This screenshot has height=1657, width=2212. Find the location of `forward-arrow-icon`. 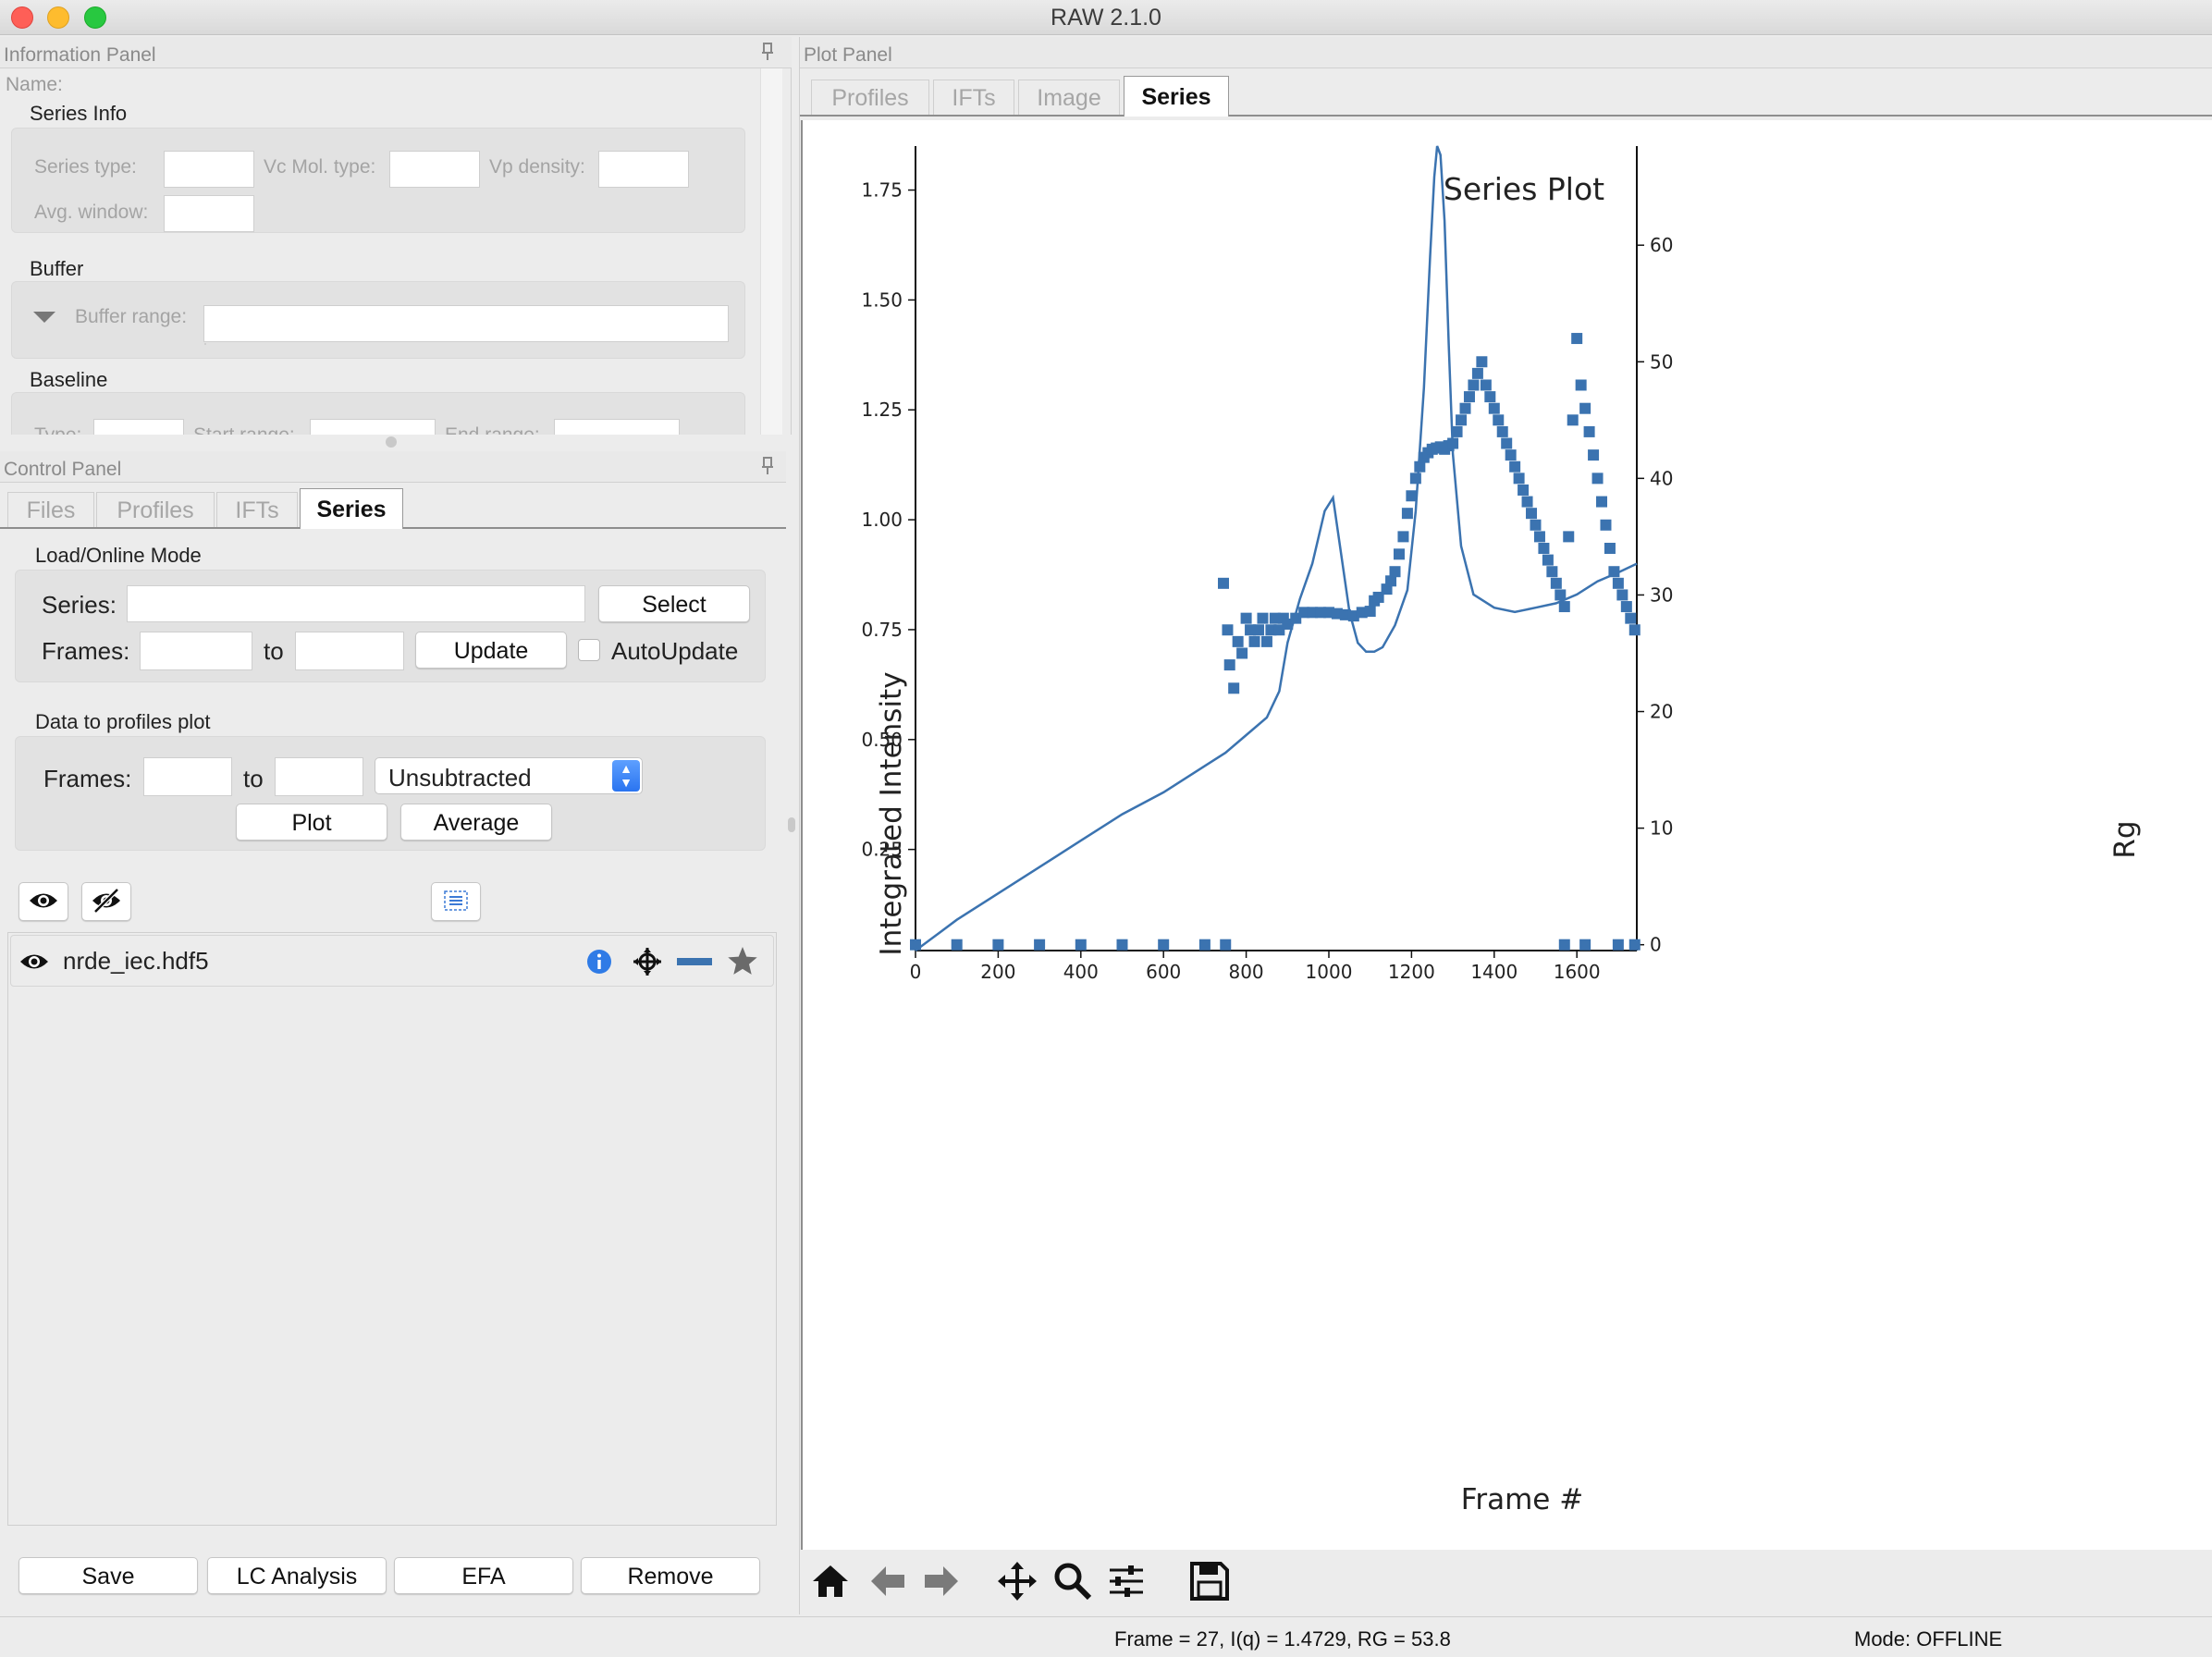

forward-arrow-icon is located at coordinates (942, 1581).